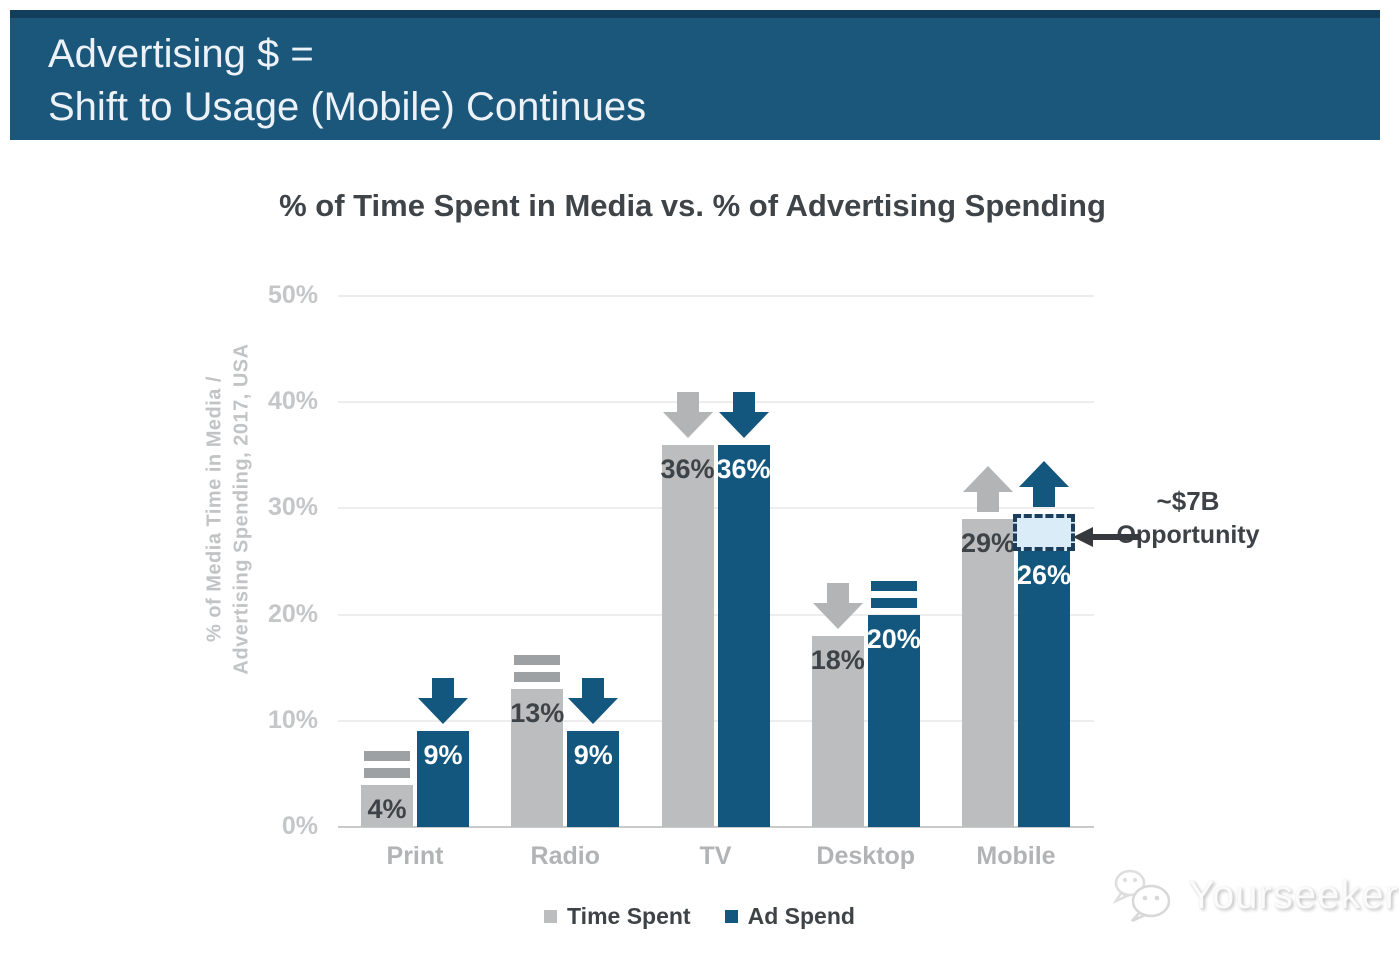 This screenshot has height=960, width=1399. I want to click on bar-value-label-desktop-ad-spend: 20%, so click(893, 638).